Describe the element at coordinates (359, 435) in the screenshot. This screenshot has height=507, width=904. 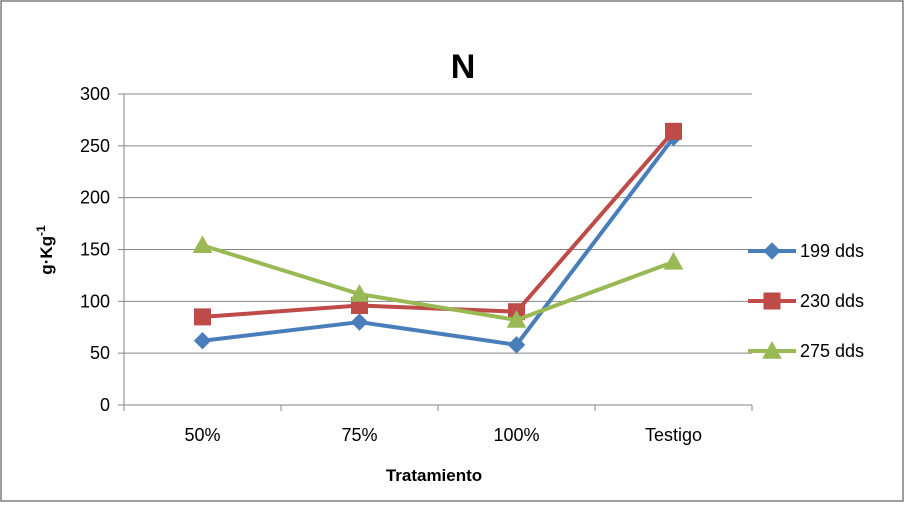
I see `x-tick-label: 75%` at that location.